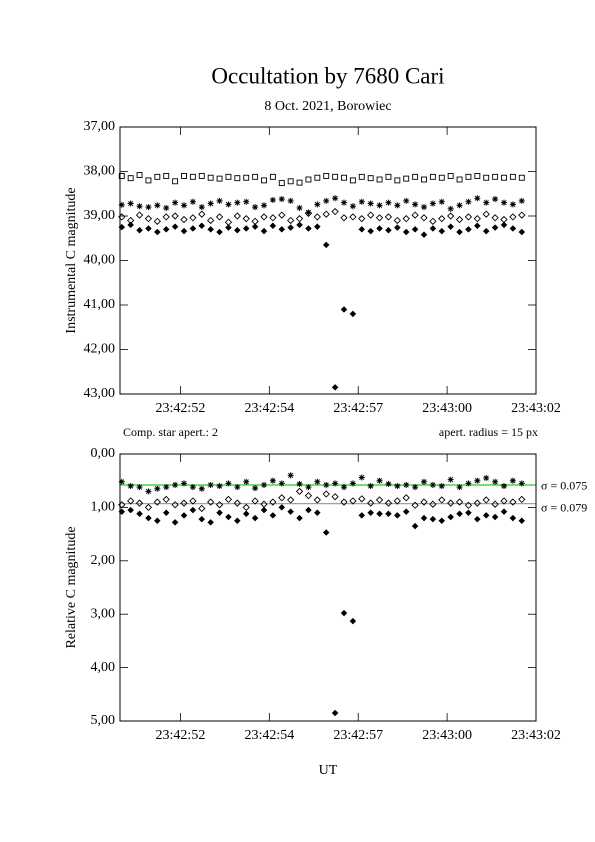  What do you see at coordinates (181, 408) in the screenshot?
I see `x-tick-label: 23:42:52` at bounding box center [181, 408].